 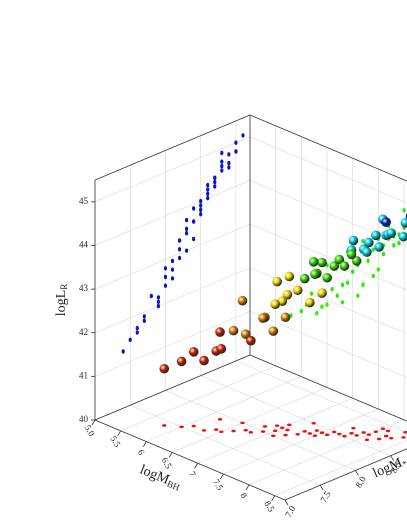 What do you see at coordinates (83, 332) in the screenshot?
I see `z-tick-label: 42` at bounding box center [83, 332].